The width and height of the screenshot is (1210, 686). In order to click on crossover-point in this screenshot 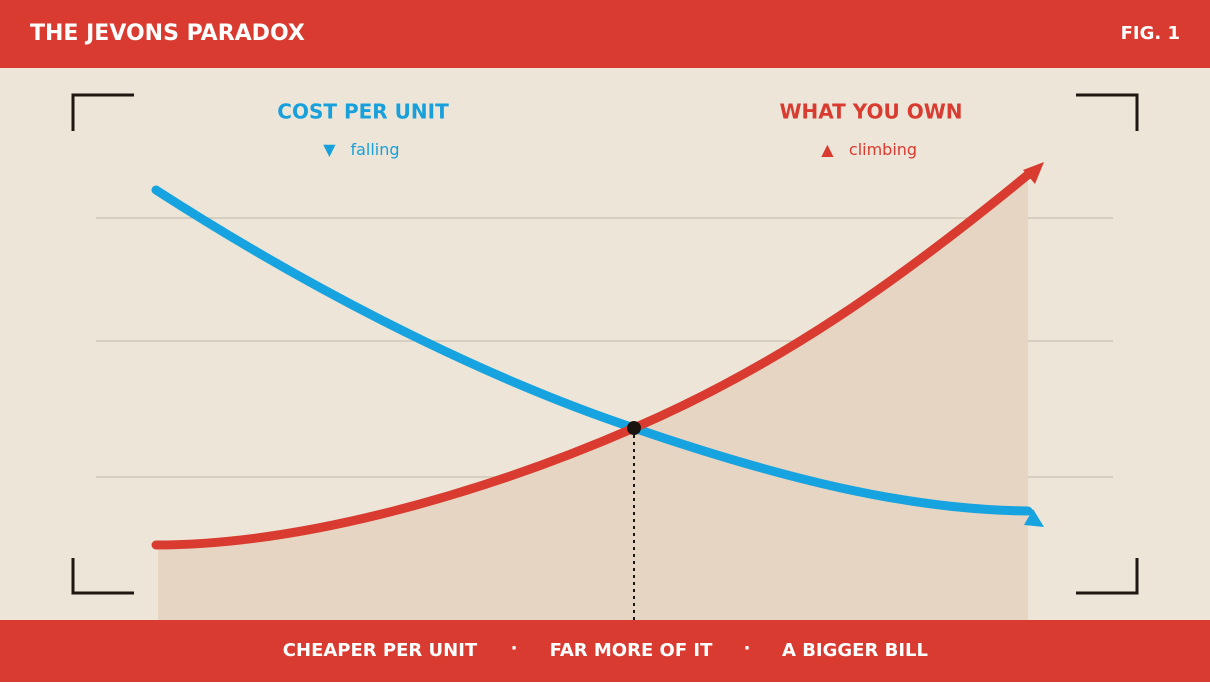, I will do `click(634, 428)`.